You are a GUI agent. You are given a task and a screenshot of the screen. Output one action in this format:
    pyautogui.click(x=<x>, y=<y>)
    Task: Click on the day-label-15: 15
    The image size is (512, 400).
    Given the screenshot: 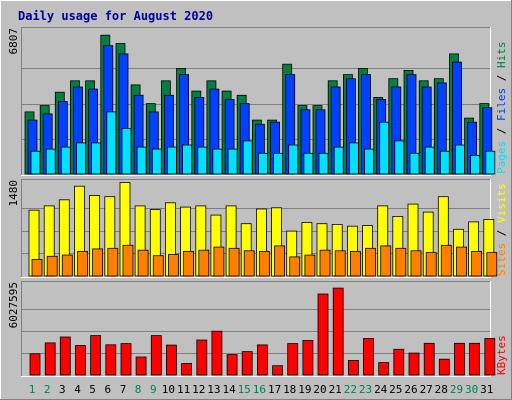 What is the action you would take?
    pyautogui.click(x=244, y=389)
    